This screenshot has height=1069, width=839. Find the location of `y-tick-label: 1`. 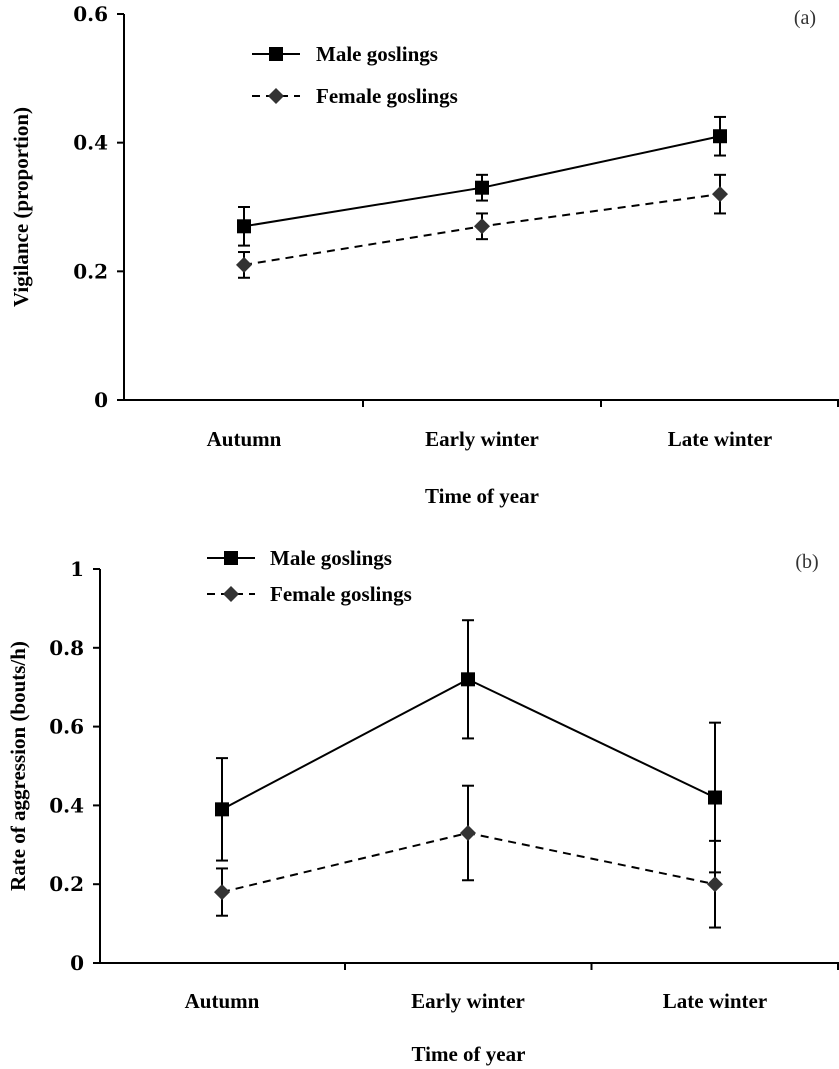

y-tick-label: 1 is located at coordinates (77, 569).